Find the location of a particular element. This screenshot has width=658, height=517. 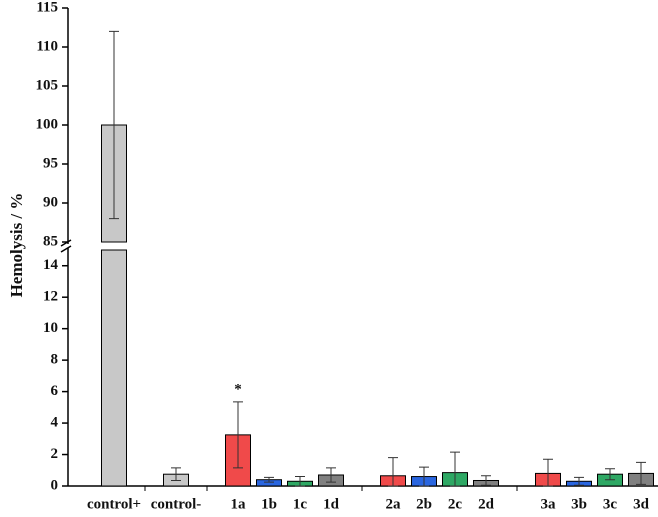

y-tick-label: 110 is located at coordinates (47, 46).